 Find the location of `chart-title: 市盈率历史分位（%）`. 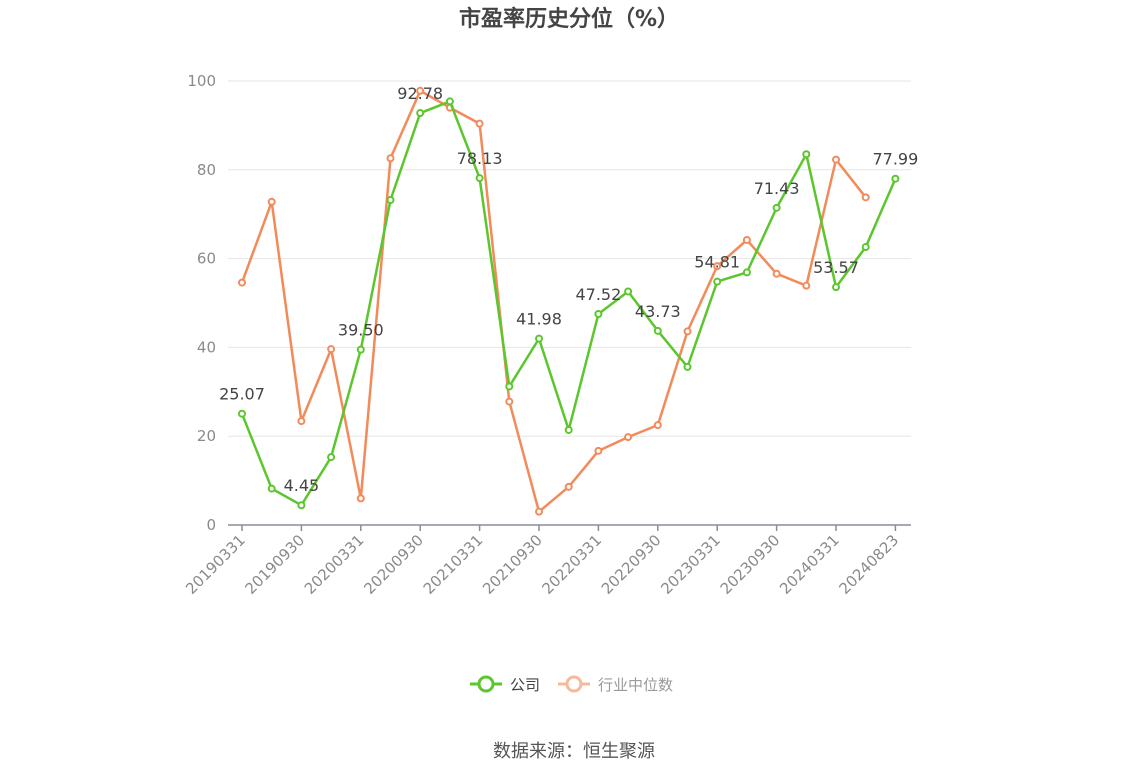

chart-title: 市盈率历史分位（%） is located at coordinates (569, 19).